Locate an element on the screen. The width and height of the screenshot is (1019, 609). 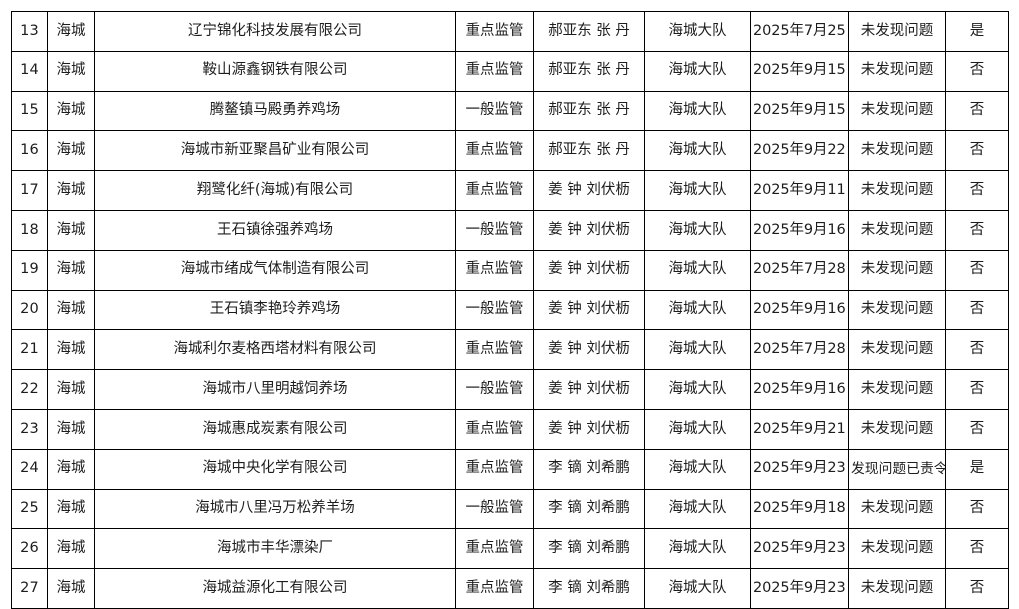
cell-name: 海城中央化学有限公司 is located at coordinates (275, 469).